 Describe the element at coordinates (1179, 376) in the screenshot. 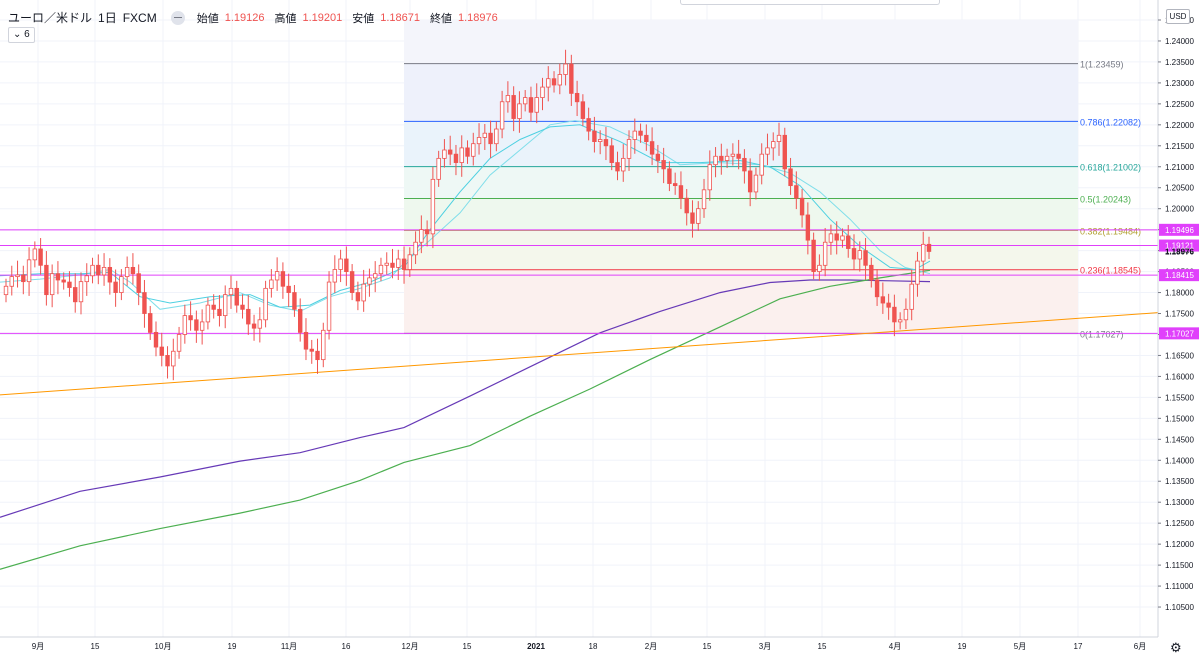

I see `price-tick-label: 1.16000` at that location.